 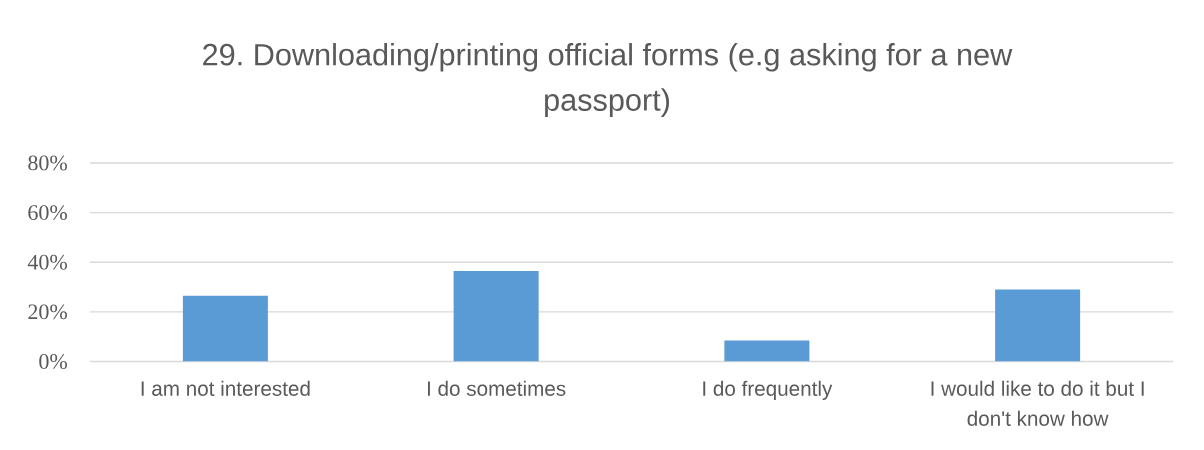 What do you see at coordinates (47, 163) in the screenshot?
I see `y-tick-label: 80%` at bounding box center [47, 163].